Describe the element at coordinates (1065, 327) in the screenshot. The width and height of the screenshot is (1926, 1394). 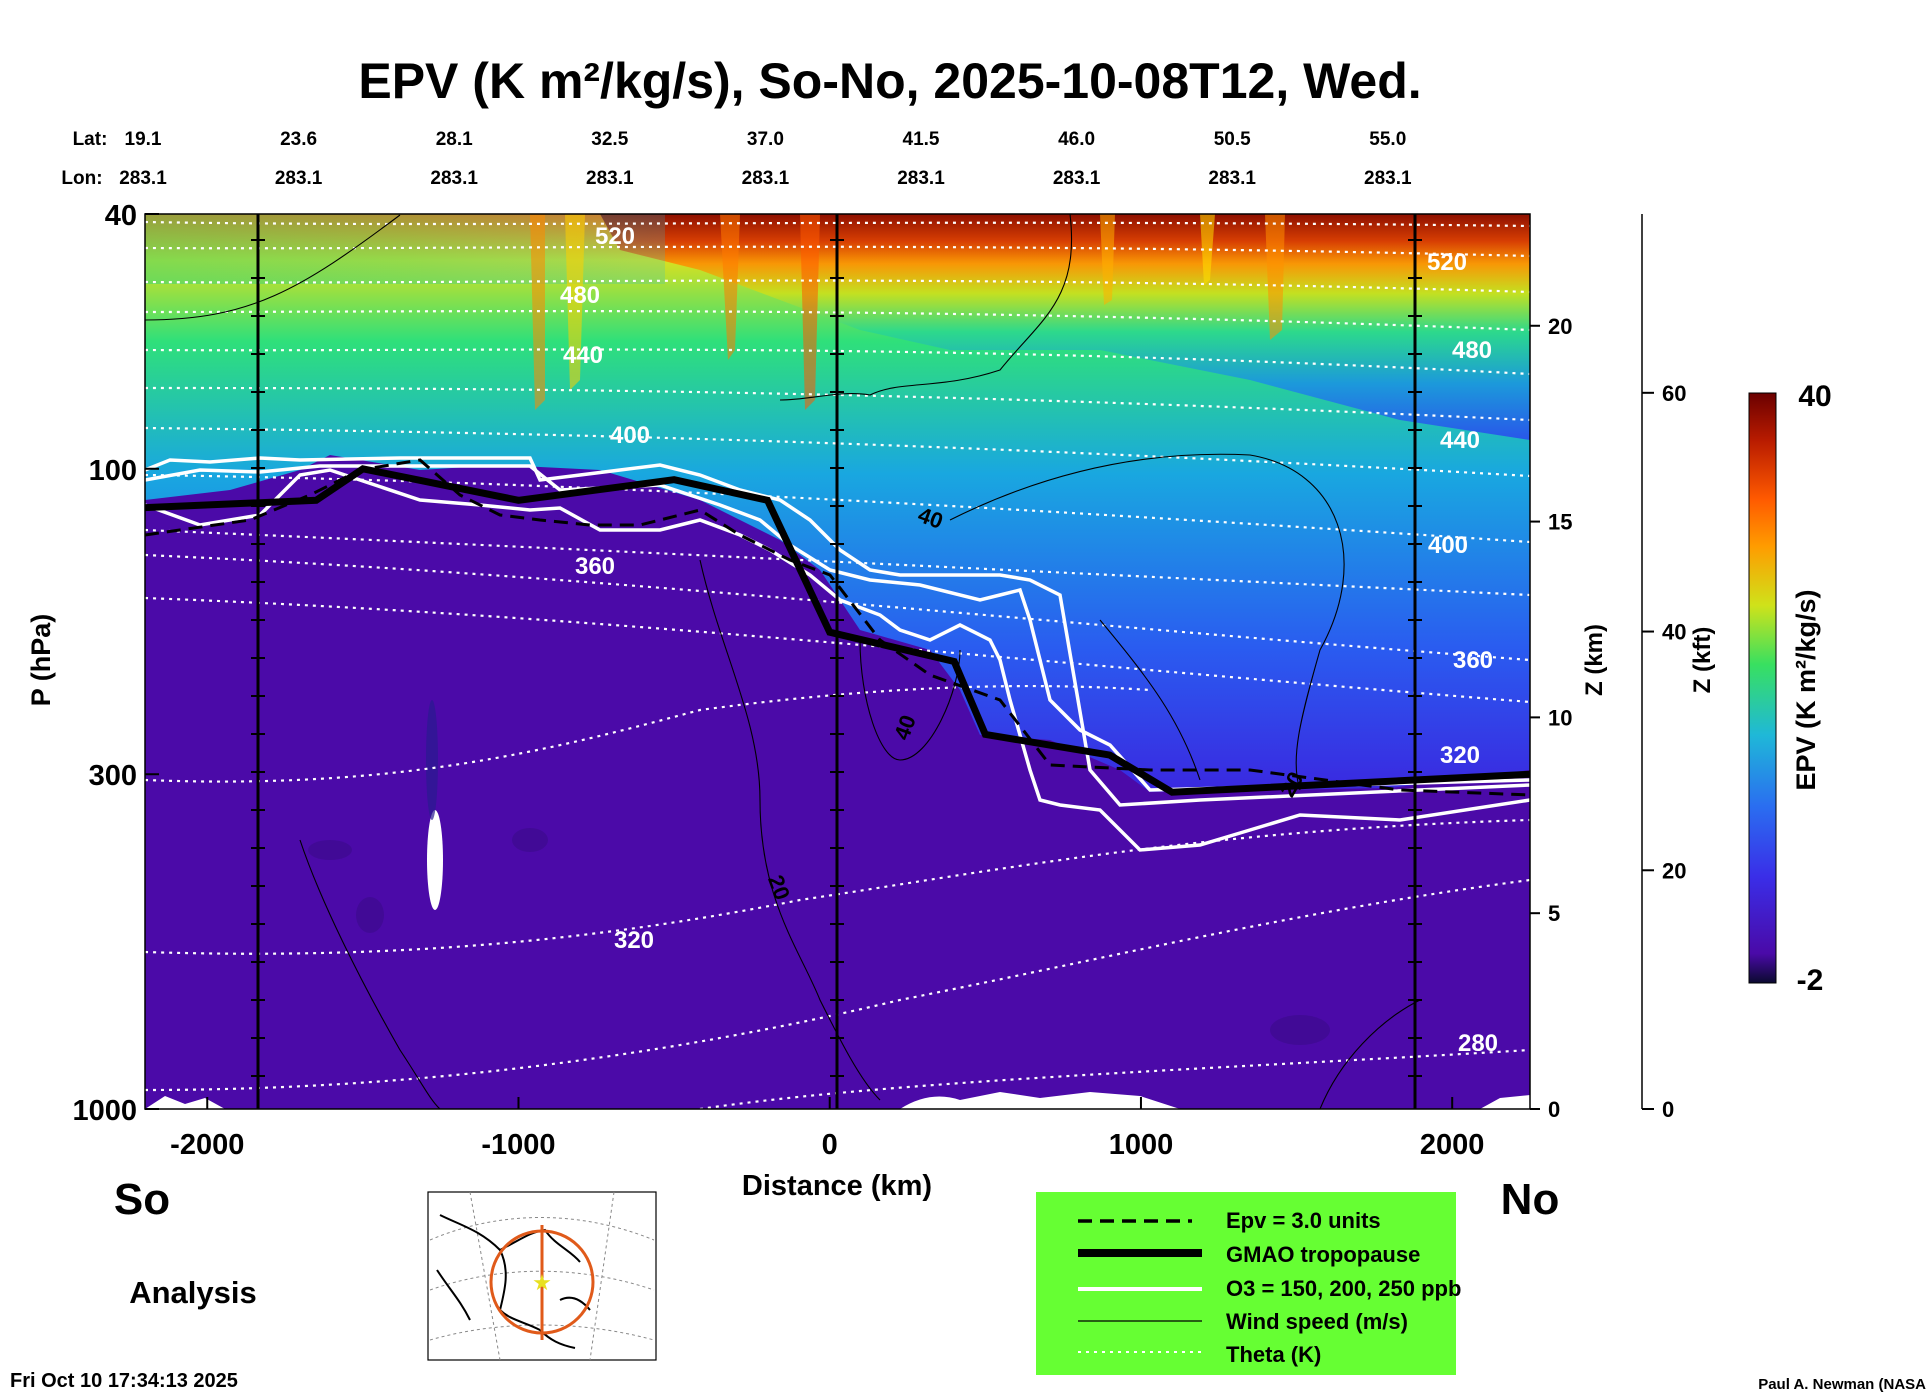
I see `upper-strat-field` at that location.